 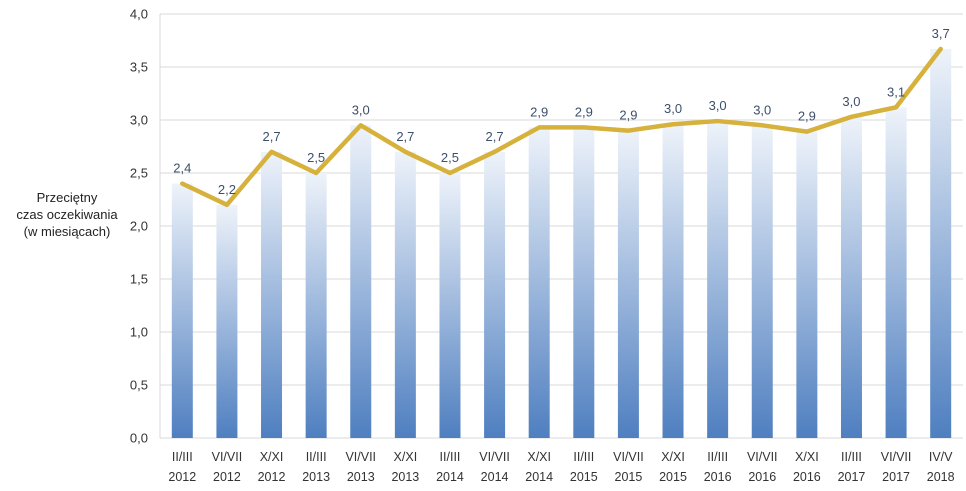 I want to click on y-tick-label: 2,0, so click(x=139, y=226).